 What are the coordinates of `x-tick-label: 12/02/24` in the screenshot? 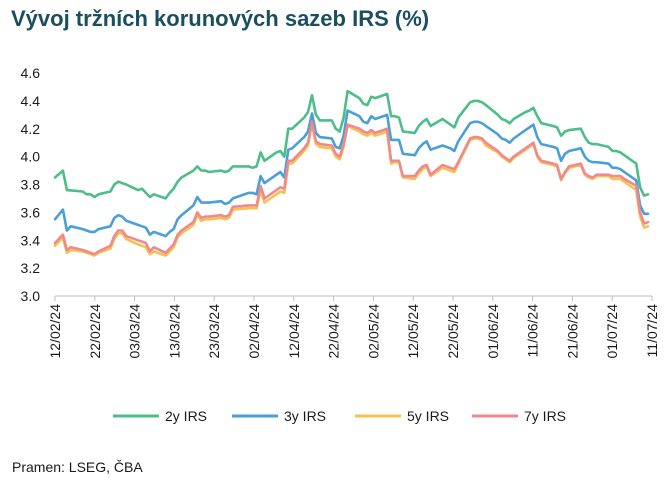 It's located at (55, 331).